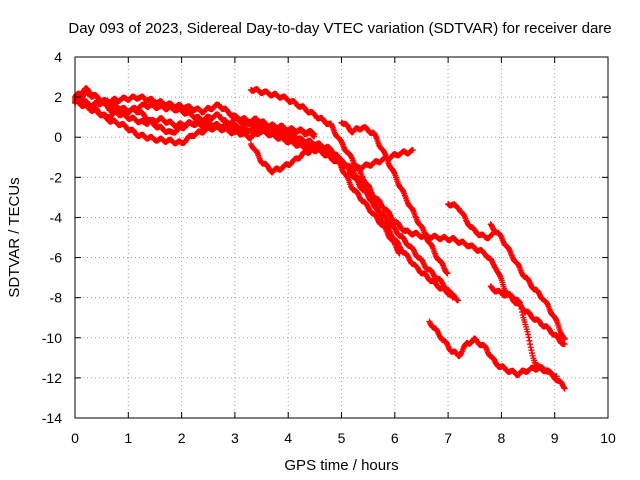  Describe the element at coordinates (395, 438) in the screenshot. I see `x-tick-label: 6` at that location.